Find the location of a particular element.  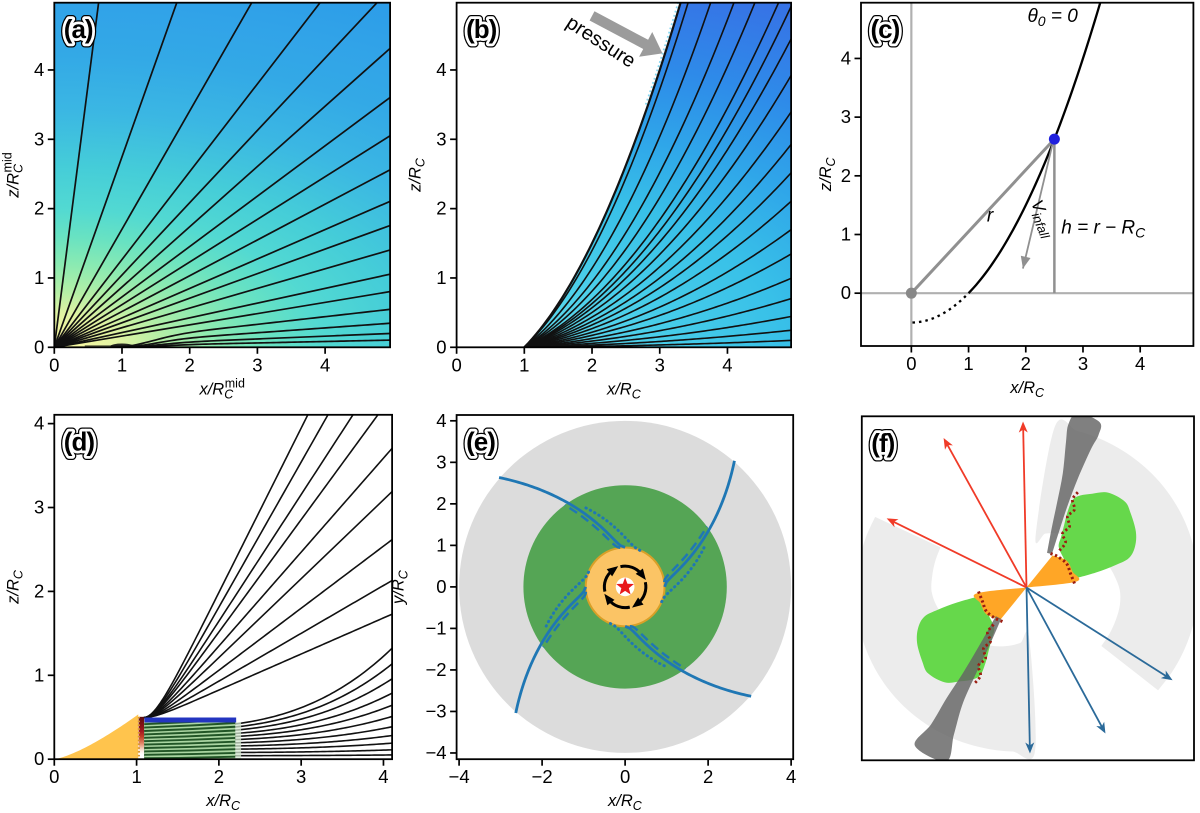

svg-text: (e) is located at coordinates (480, 442).